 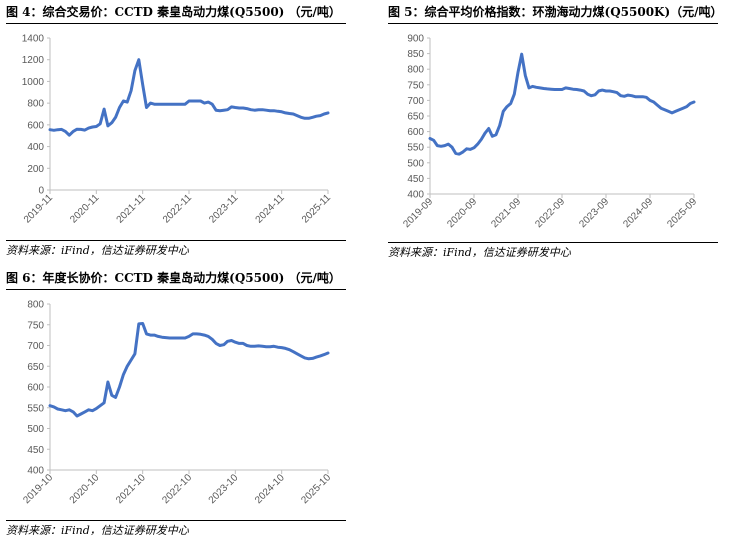 What do you see at coordinates (33, 60) in the screenshot?
I see `y-tick-label: 1200` at bounding box center [33, 60].